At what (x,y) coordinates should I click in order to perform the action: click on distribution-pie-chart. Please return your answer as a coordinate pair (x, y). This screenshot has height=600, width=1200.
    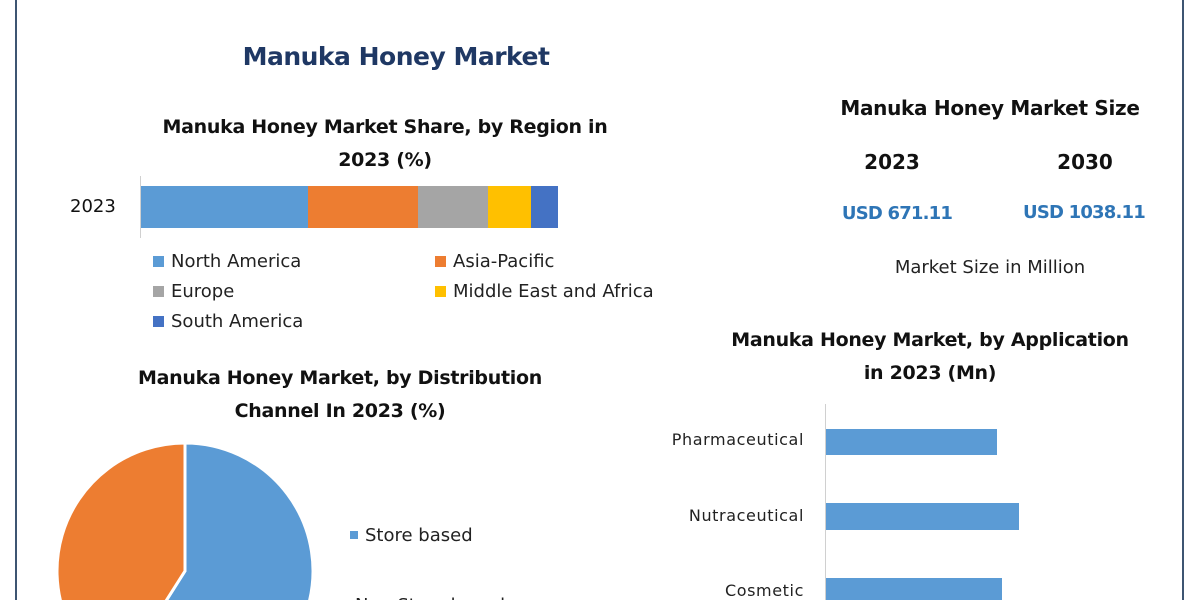
    Looking at the image, I should click on (185, 520).